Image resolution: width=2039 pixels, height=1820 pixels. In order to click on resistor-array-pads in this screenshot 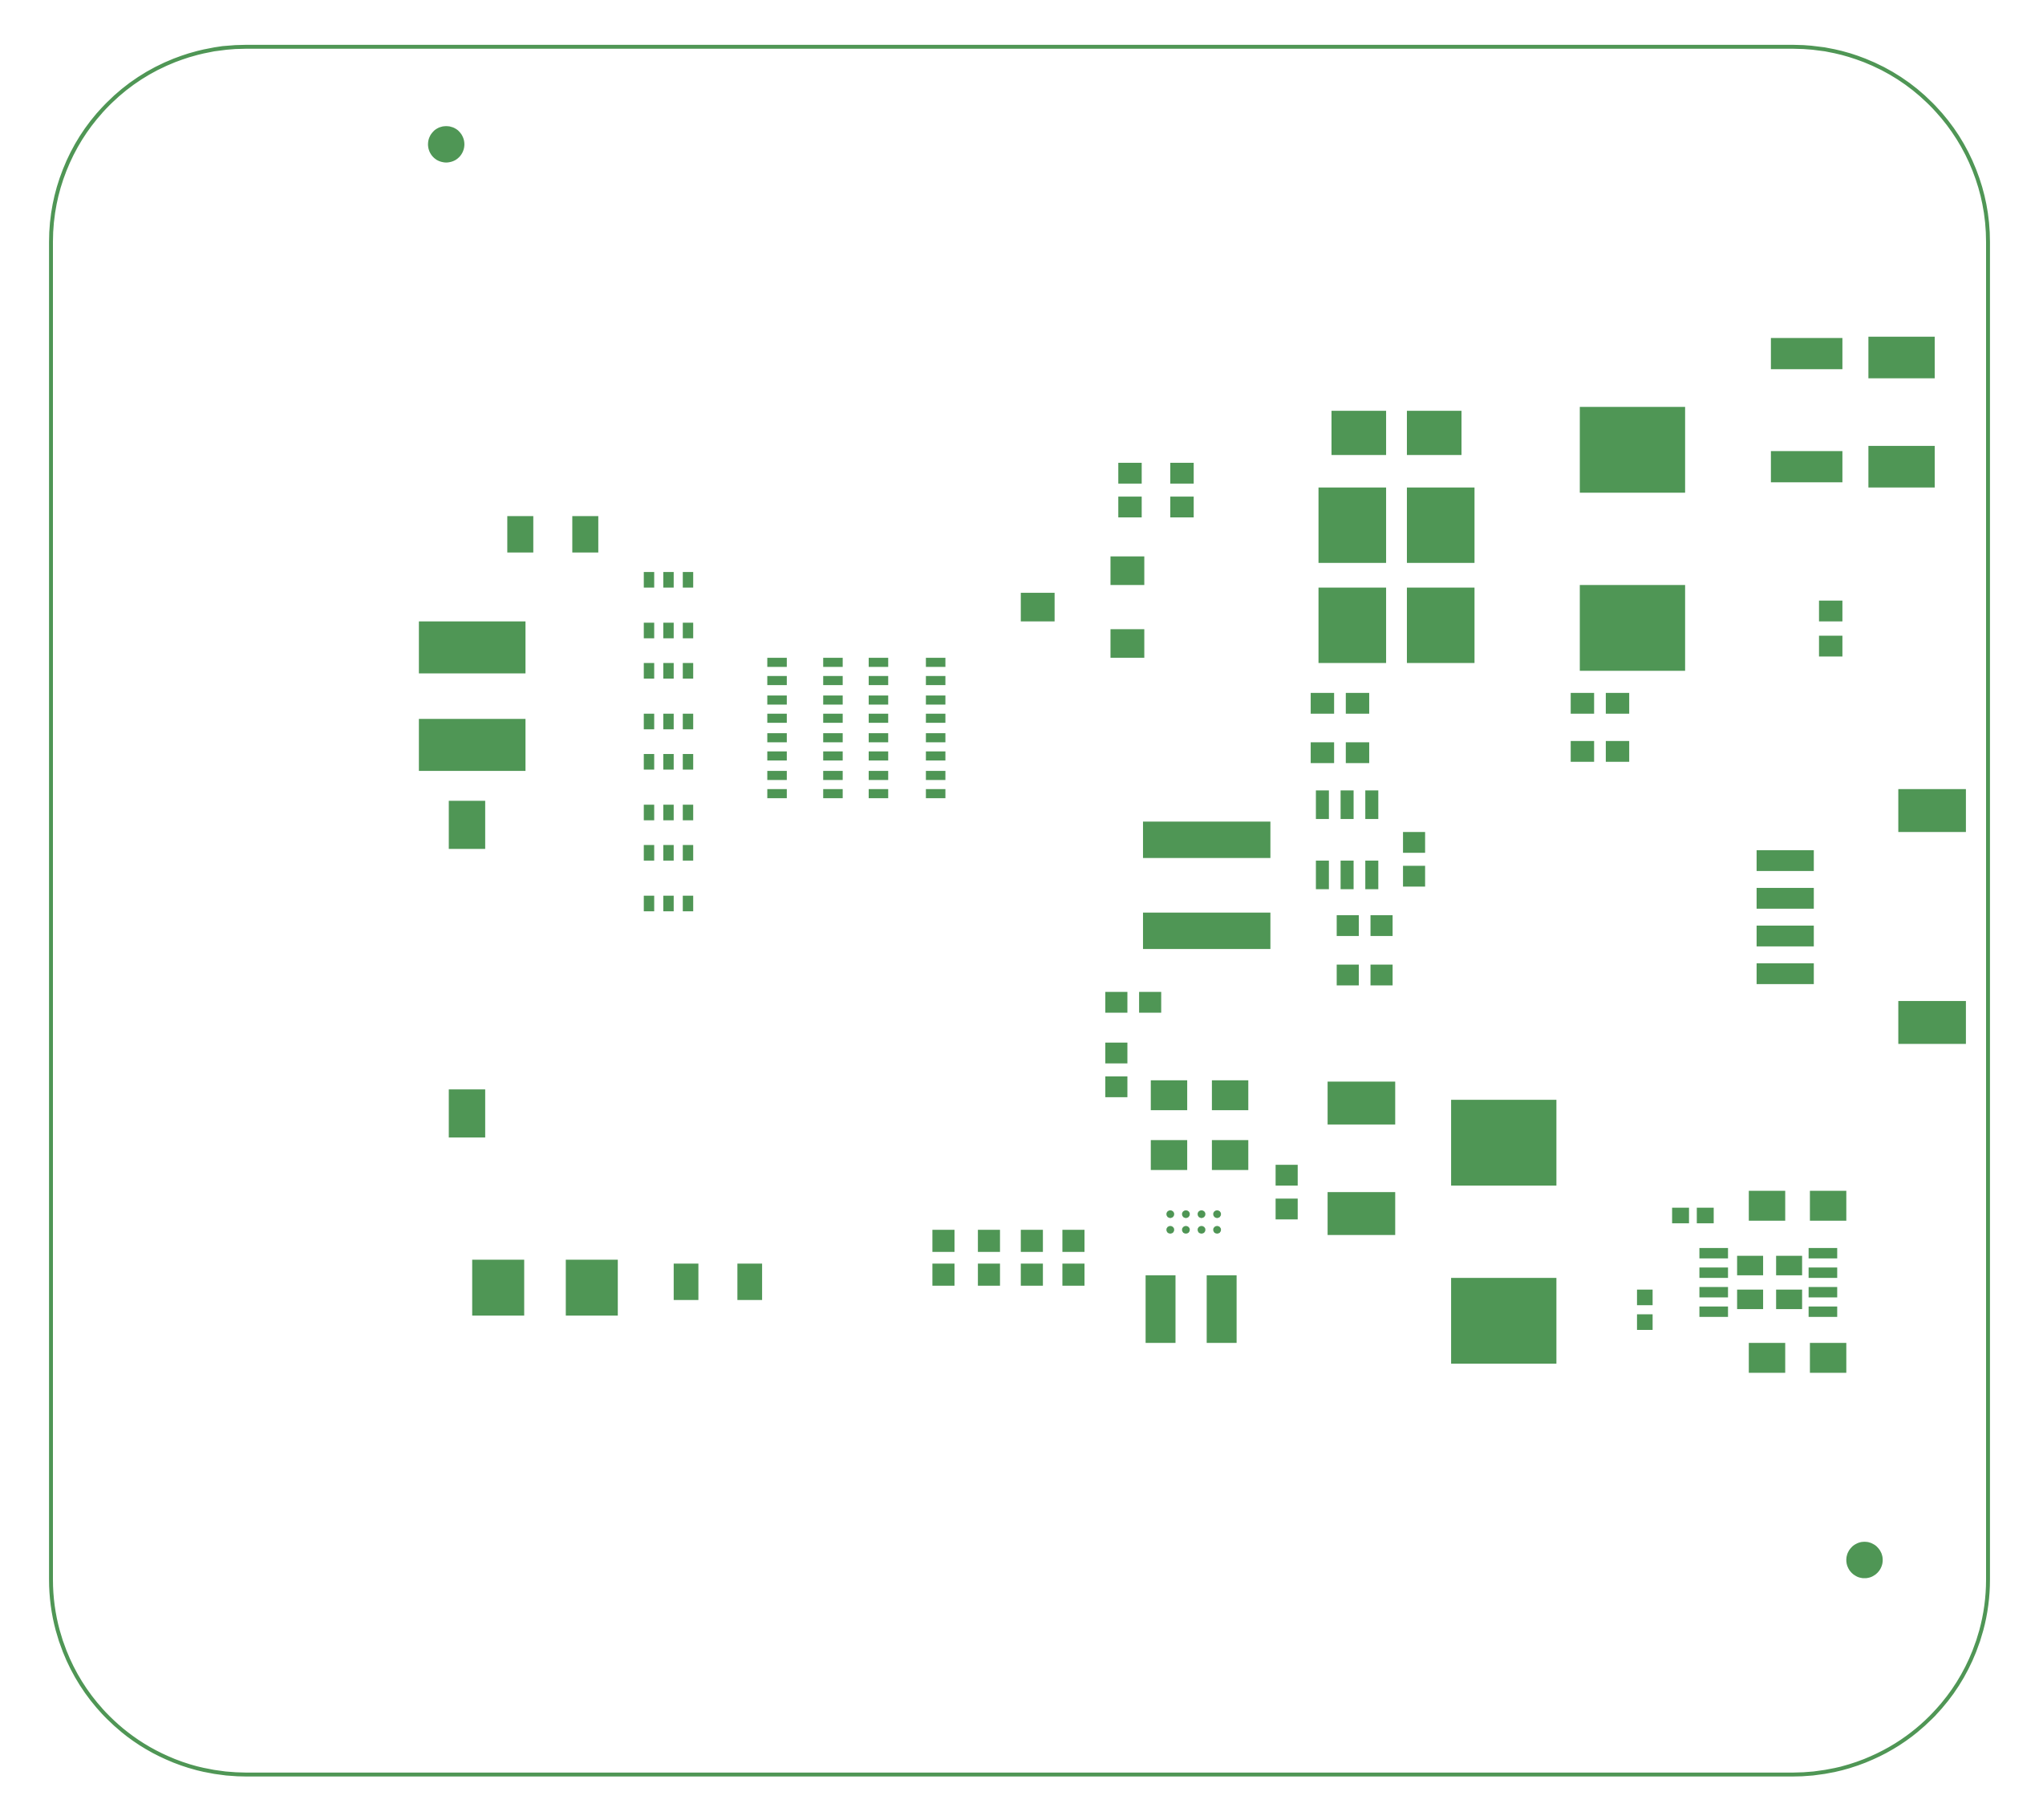, I will do `click(668, 742)`.